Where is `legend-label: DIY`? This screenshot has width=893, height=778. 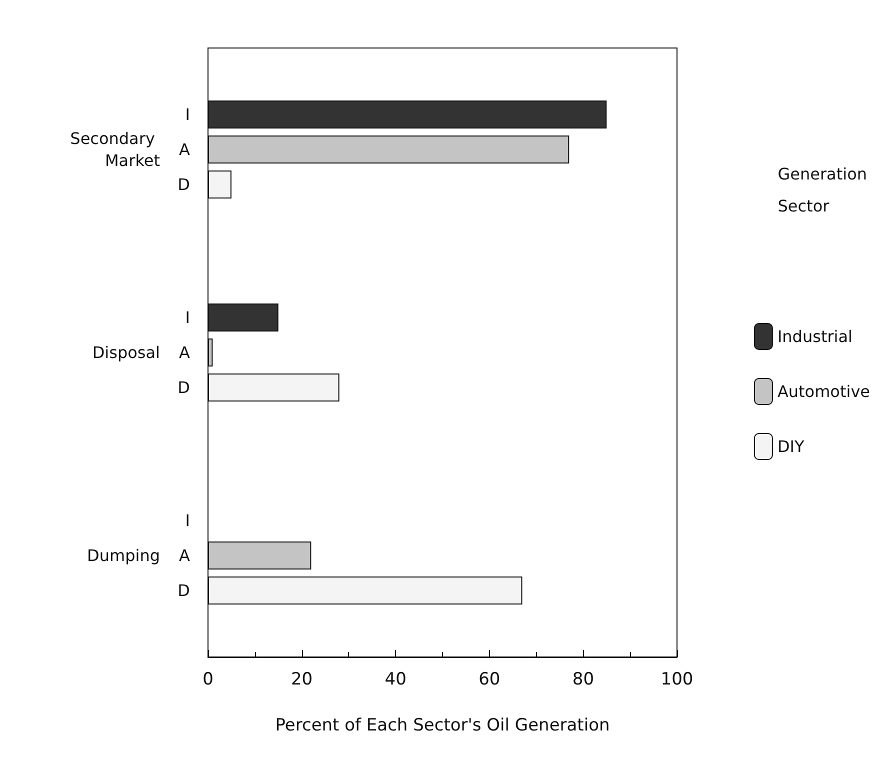 legend-label: DIY is located at coordinates (790, 446).